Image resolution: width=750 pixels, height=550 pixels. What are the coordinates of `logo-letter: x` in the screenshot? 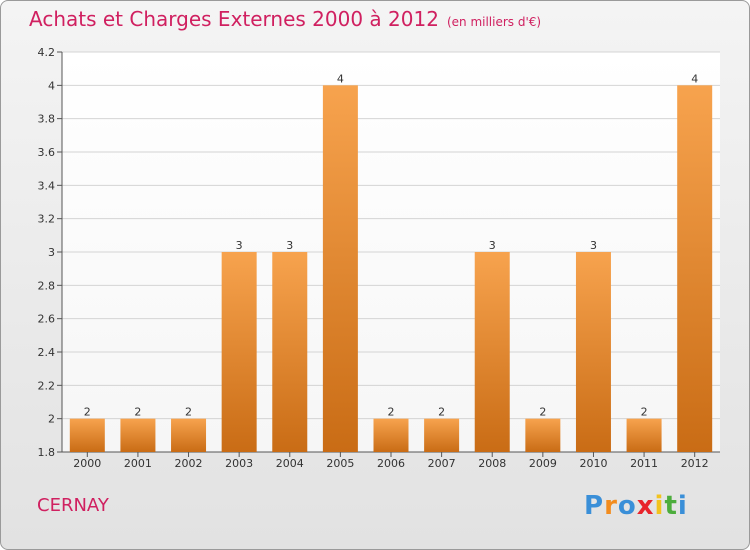 It's located at (645, 506).